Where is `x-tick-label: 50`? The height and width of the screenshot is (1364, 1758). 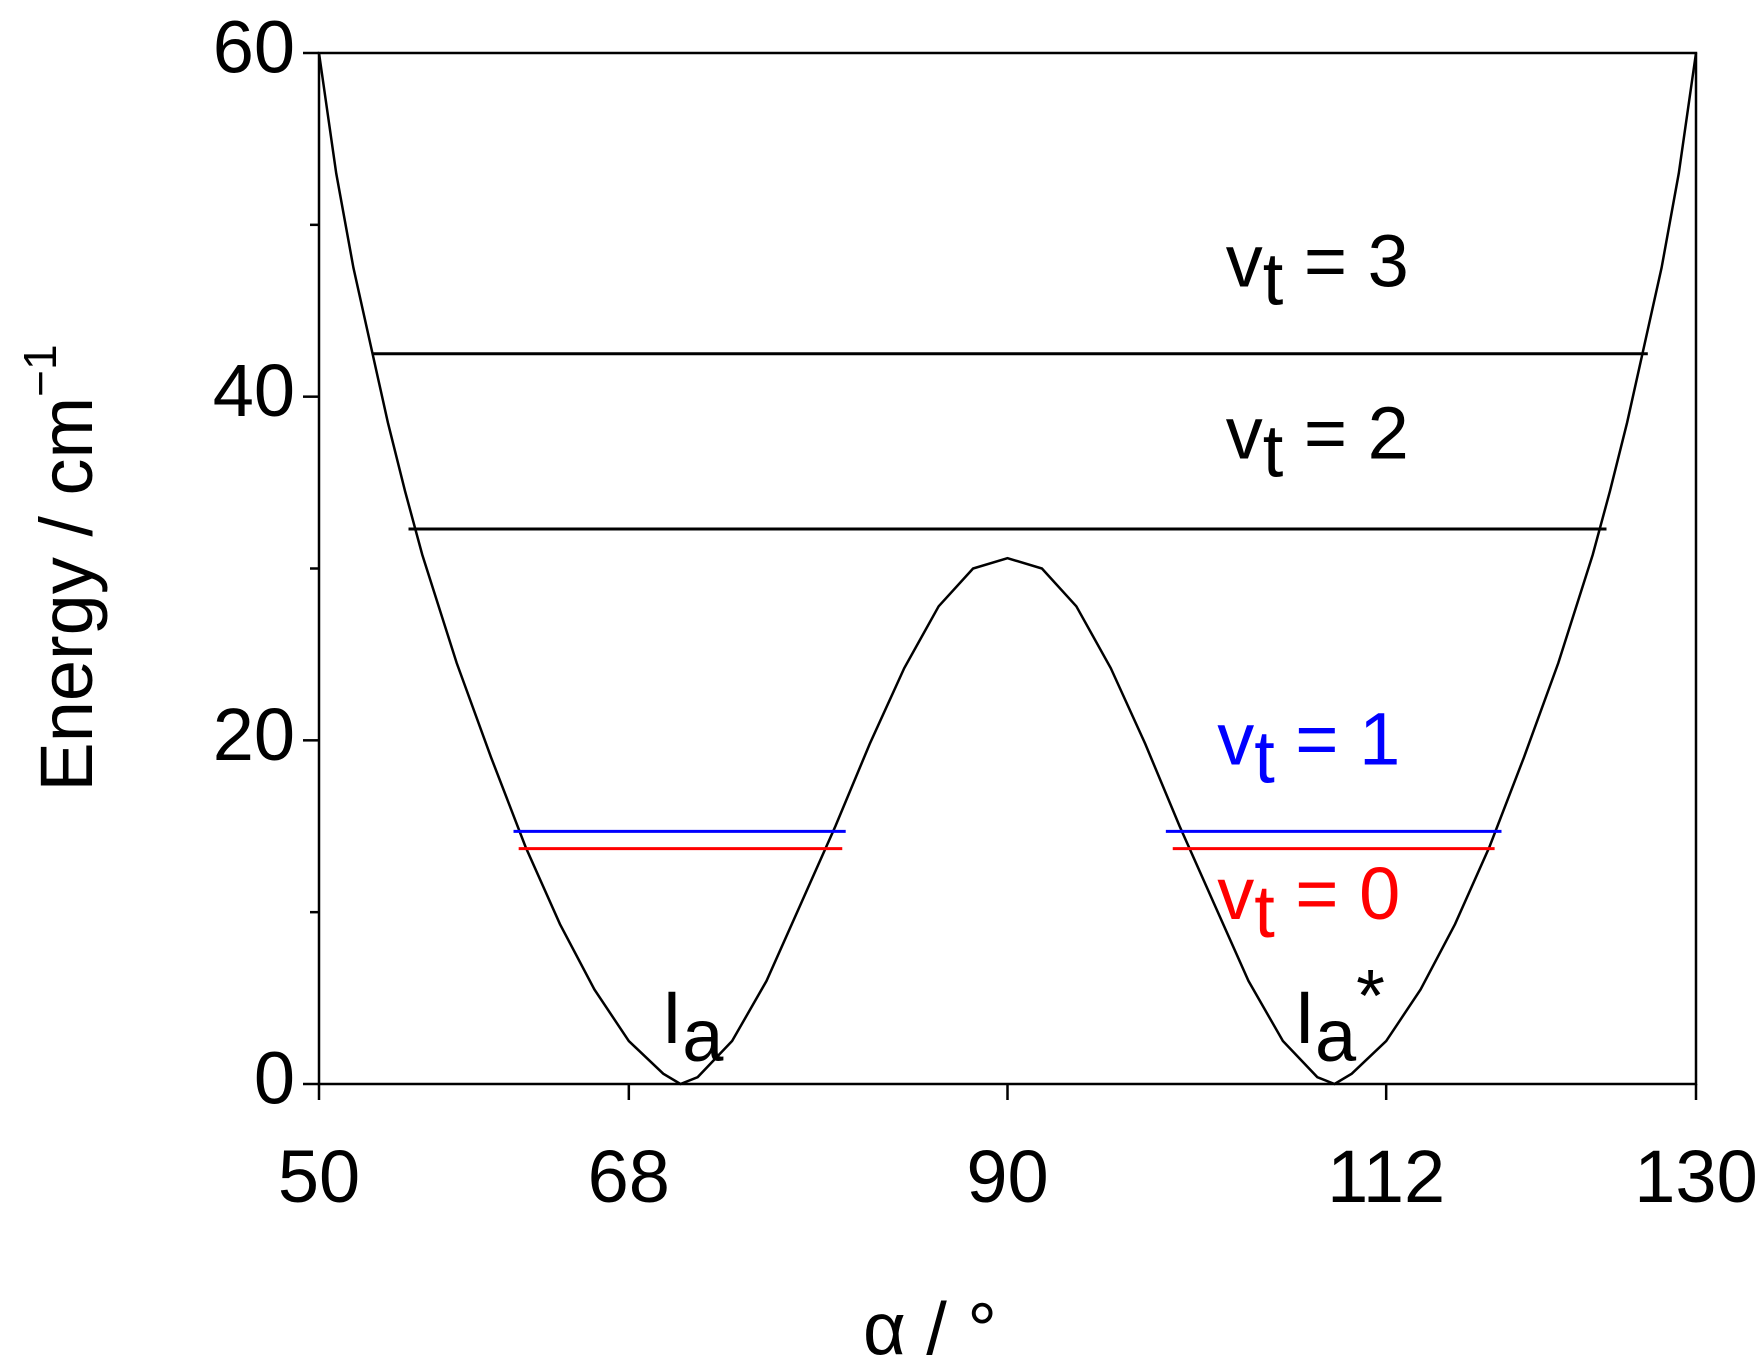
x-tick-label: 50 is located at coordinates (319, 1176).